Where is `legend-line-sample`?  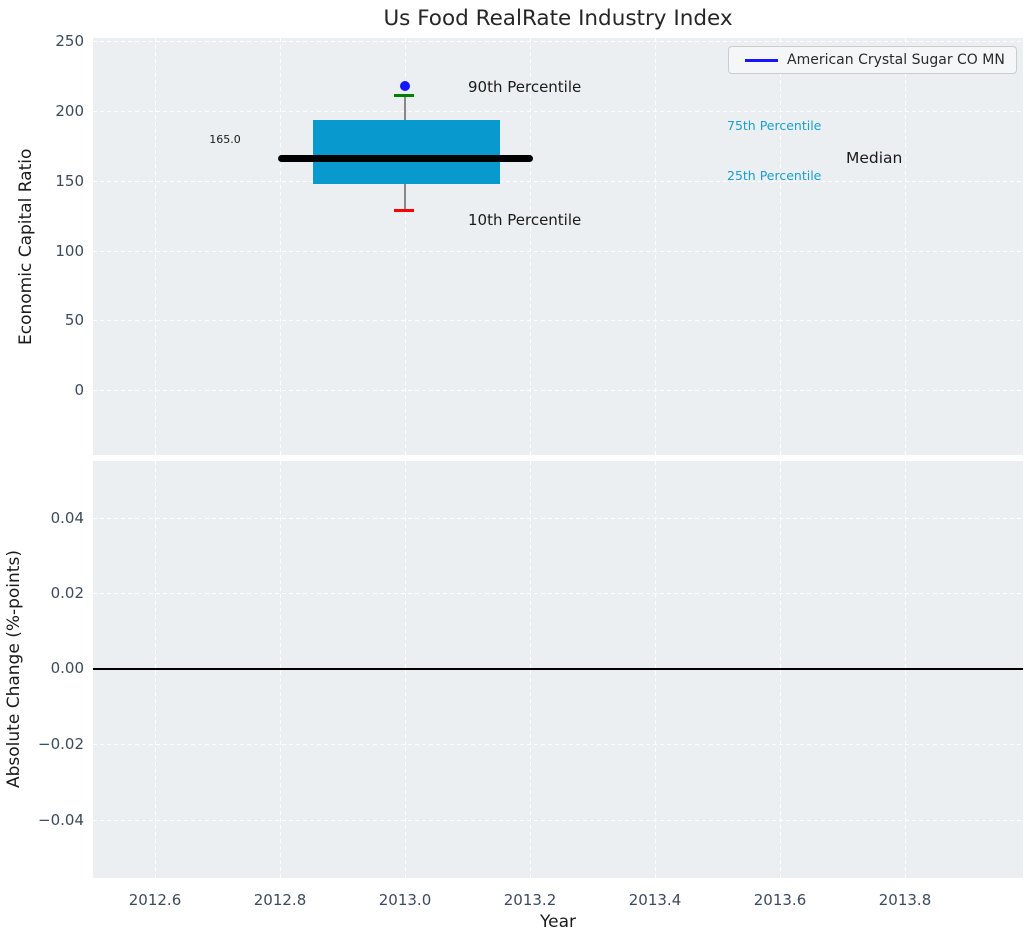
legend-line-sample is located at coordinates (761, 60).